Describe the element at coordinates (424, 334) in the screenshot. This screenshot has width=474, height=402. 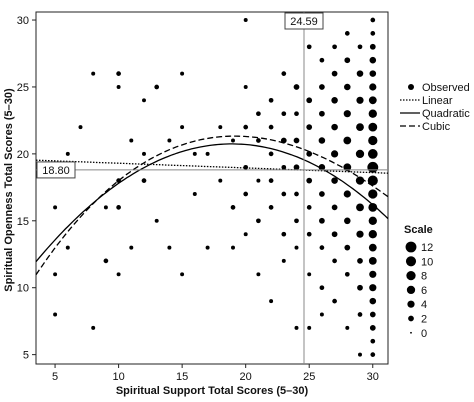
I see `scale-label: 0` at that location.